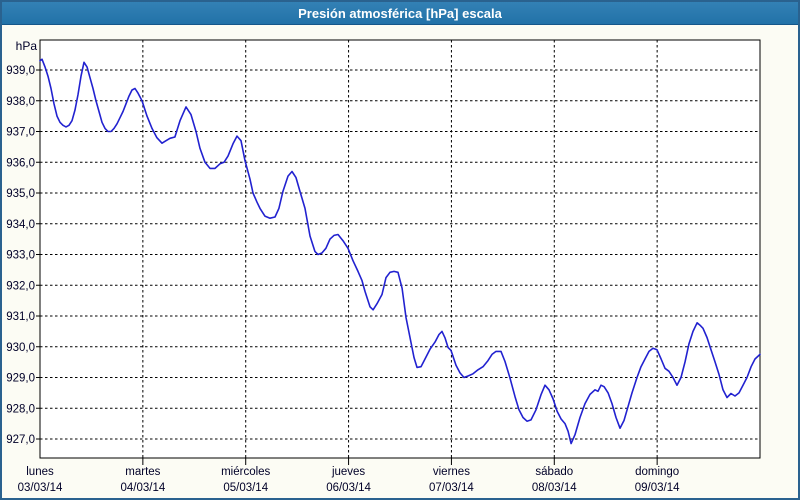 The height and width of the screenshot is (500, 800). Describe the element at coordinates (20, 163) in the screenshot. I see `y-axis-label: 936,0` at that location.